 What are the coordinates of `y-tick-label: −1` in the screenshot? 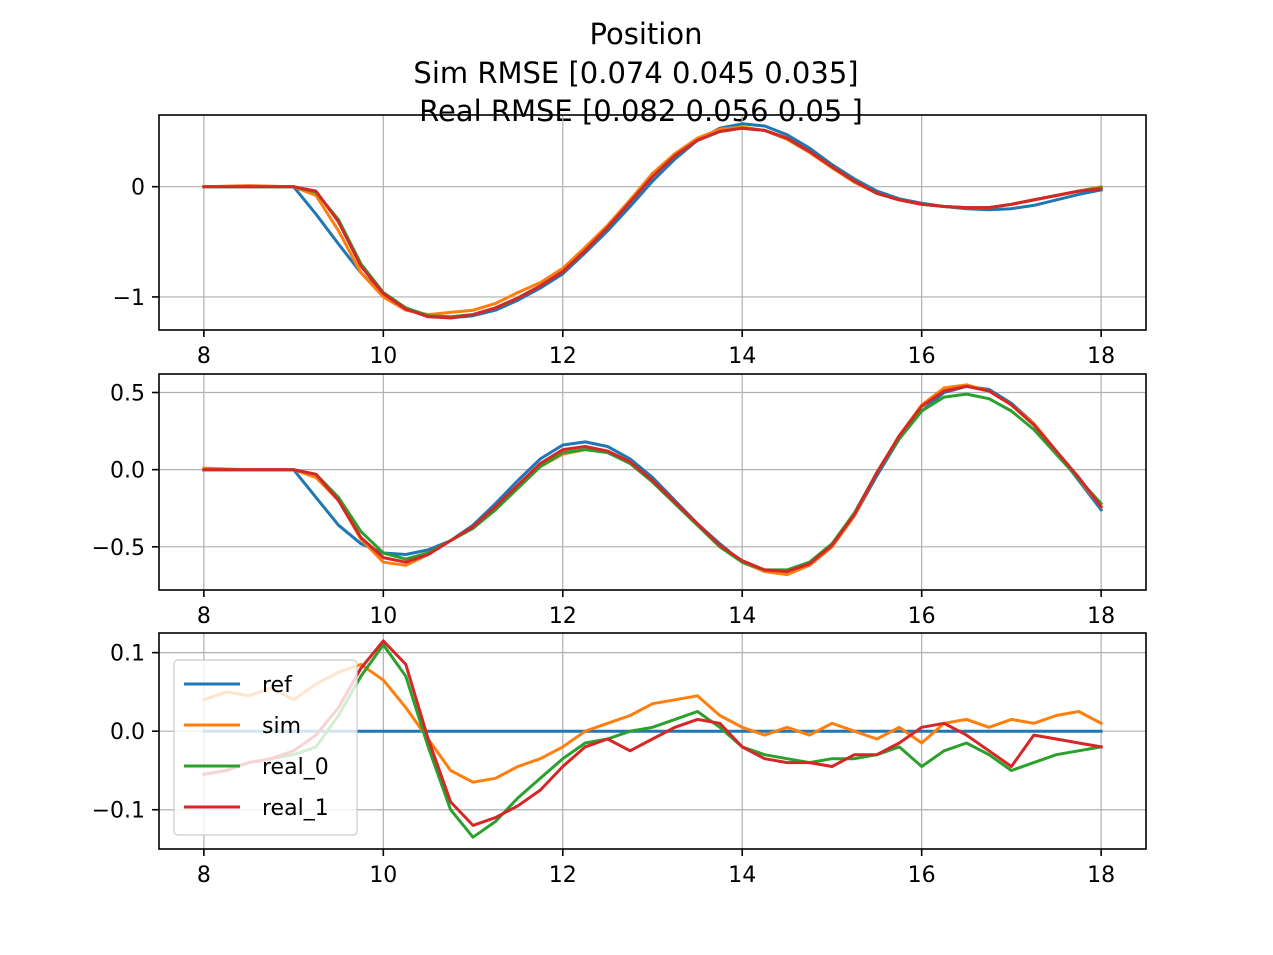 It's located at (129, 298).